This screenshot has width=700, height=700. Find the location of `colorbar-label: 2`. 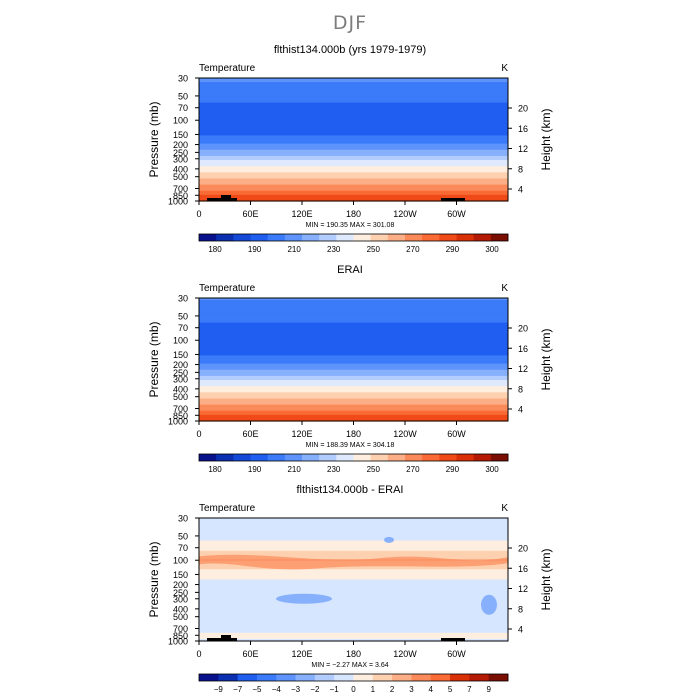

colorbar-label: 2 is located at coordinates (392, 689).